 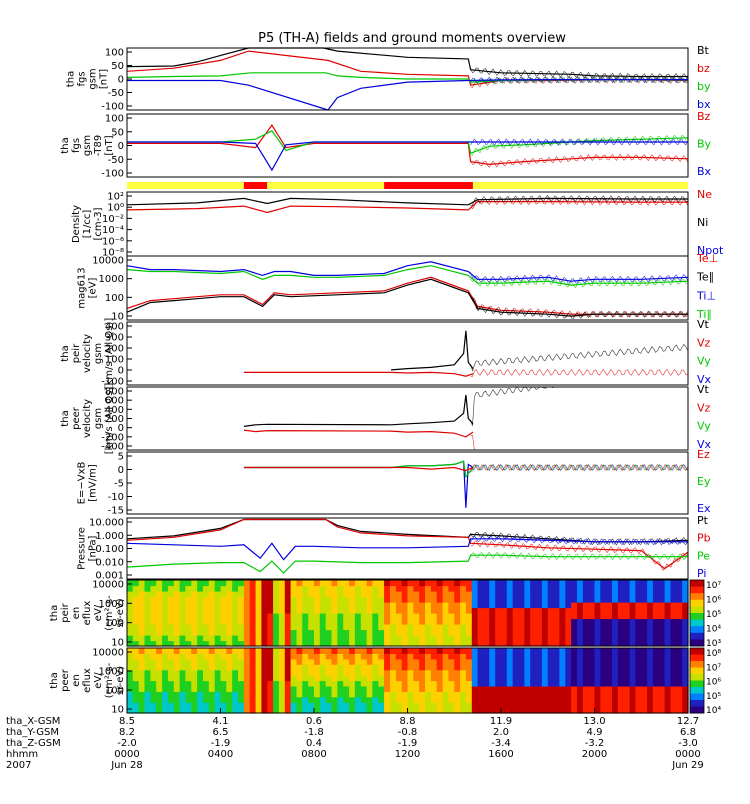 I want to click on y-tick-label: 100, so click(x=114, y=119).